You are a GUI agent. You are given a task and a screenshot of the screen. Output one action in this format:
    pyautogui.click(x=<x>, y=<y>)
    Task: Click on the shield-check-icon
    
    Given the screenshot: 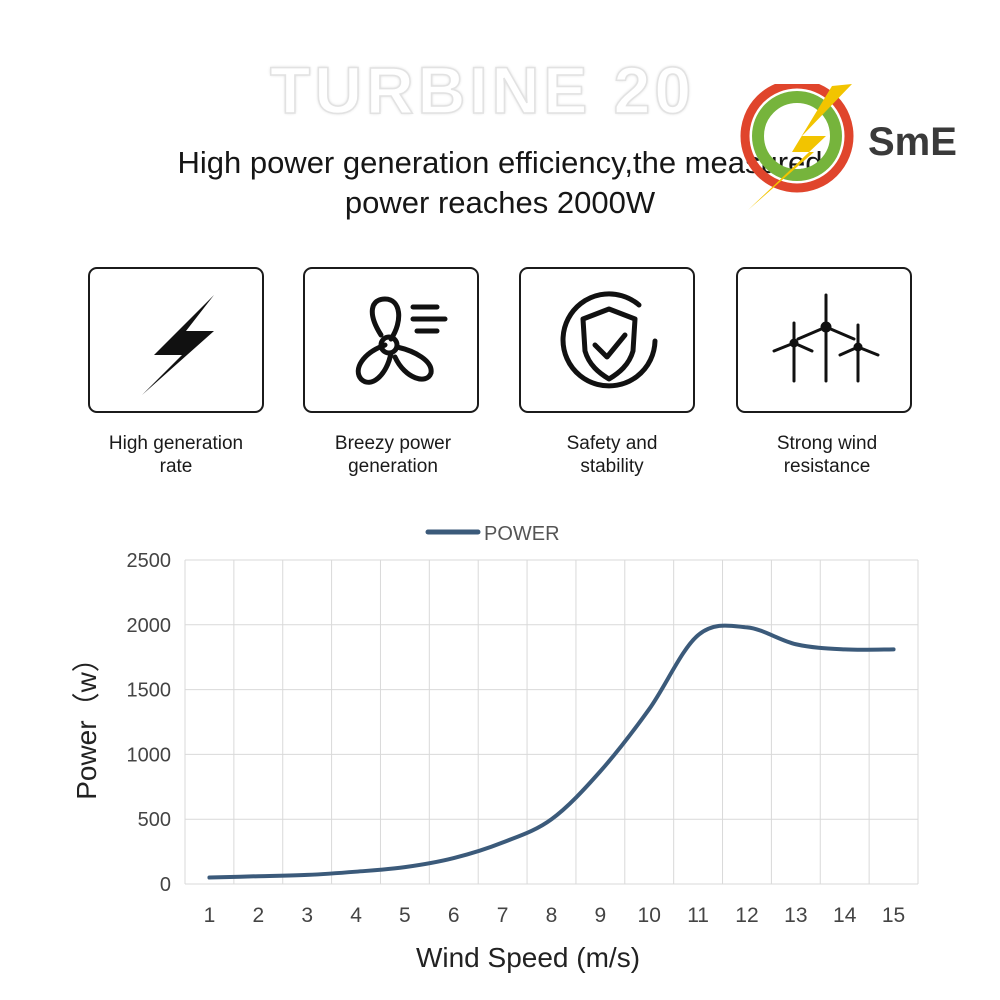 What is the action you would take?
    pyautogui.click(x=609, y=340)
    